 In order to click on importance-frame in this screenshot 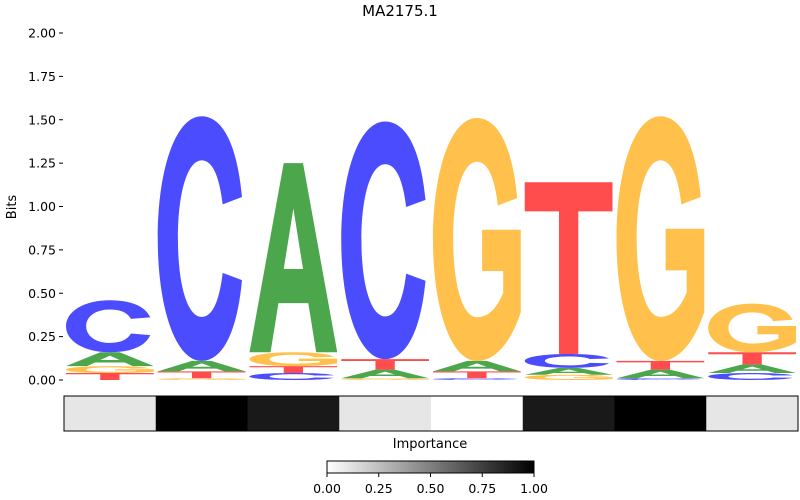, I will do `click(431, 413)`.